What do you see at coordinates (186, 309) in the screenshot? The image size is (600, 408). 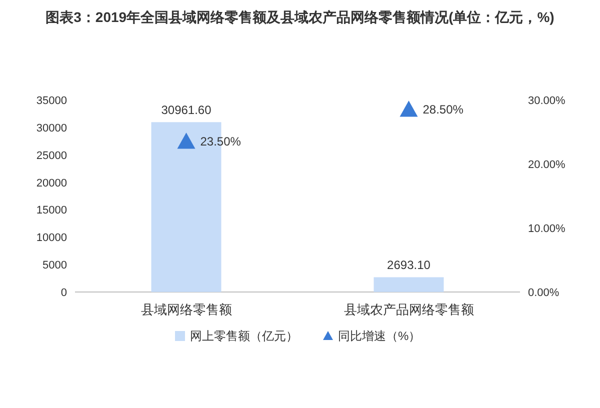 I see `x-tick-label: 县域网络零售额` at bounding box center [186, 309].